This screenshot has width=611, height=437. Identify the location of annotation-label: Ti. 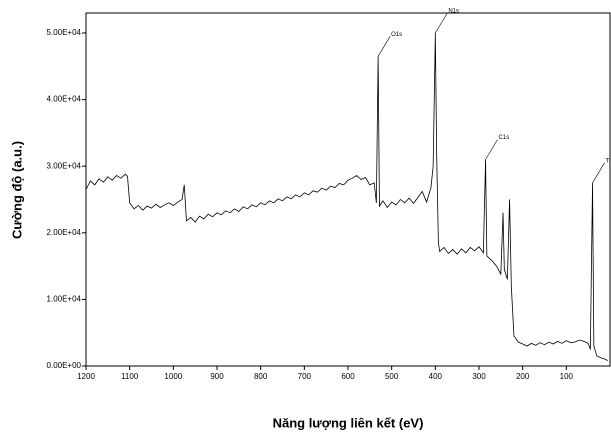
(608, 161).